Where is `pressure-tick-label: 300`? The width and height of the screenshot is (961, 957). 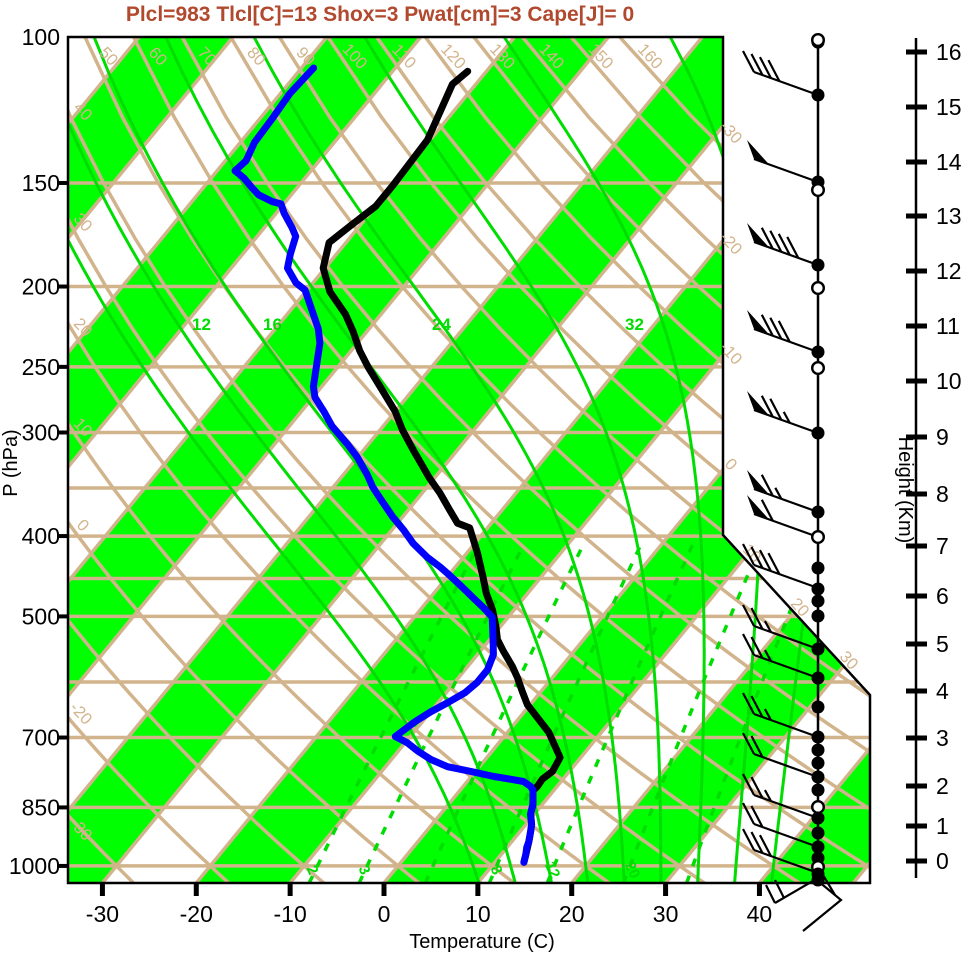 pressure-tick-label: 300 is located at coordinates (41, 433).